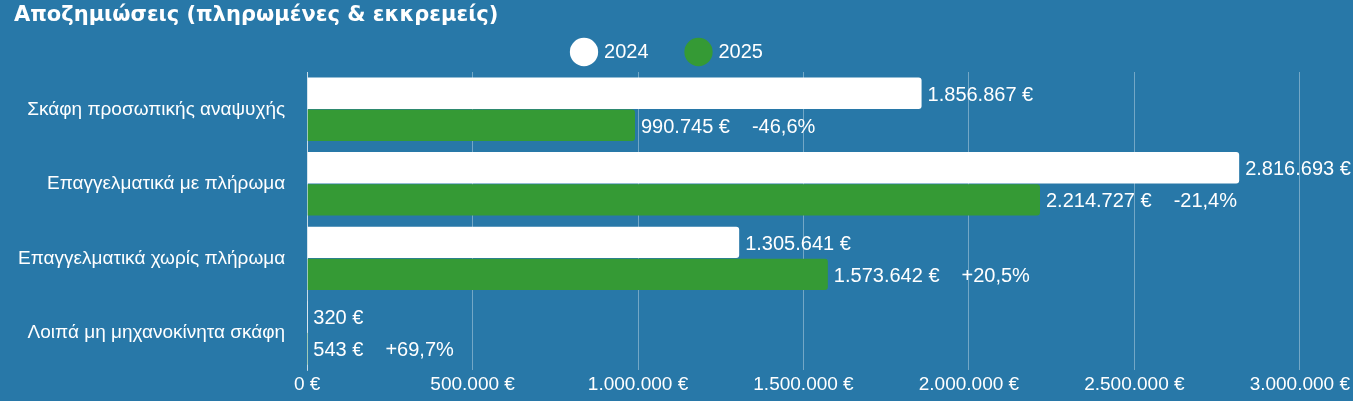  What do you see at coordinates (886, 274) in the screenshot?
I see `data-label: 1.573.642 €` at bounding box center [886, 274].